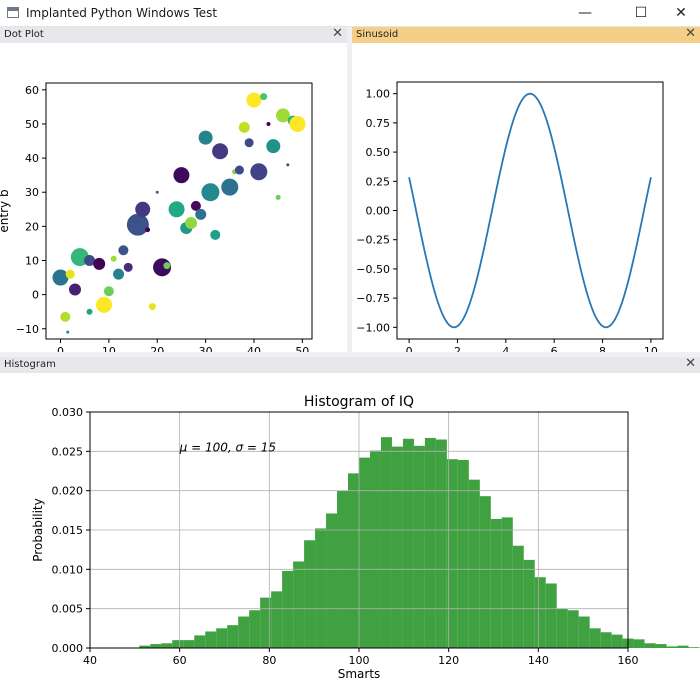 The height and width of the screenshot is (684, 700). What do you see at coordinates (448, 660) in the screenshot?
I see `x-tick-label: 120` at bounding box center [448, 660].